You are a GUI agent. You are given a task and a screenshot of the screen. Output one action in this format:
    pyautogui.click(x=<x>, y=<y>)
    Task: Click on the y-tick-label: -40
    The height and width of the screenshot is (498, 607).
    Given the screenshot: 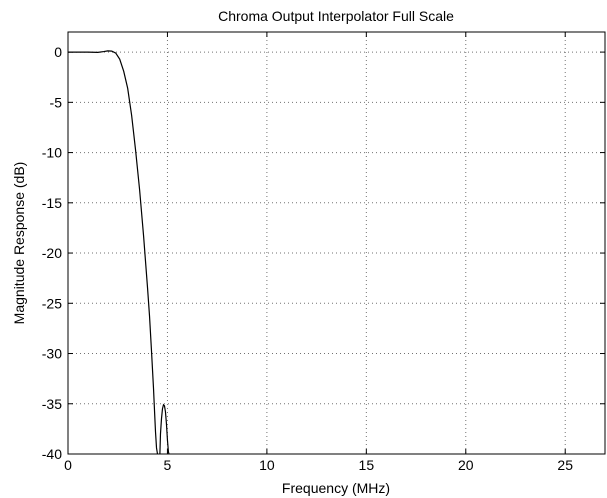 What is the action you would take?
    pyautogui.click(x=52, y=454)
    